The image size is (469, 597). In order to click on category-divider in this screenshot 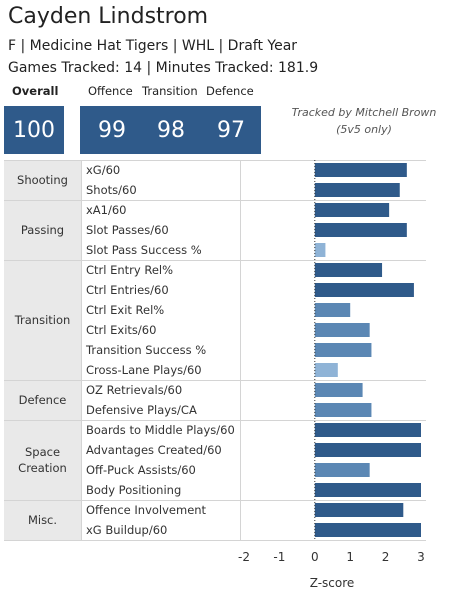, I will do `click(81, 350)`.